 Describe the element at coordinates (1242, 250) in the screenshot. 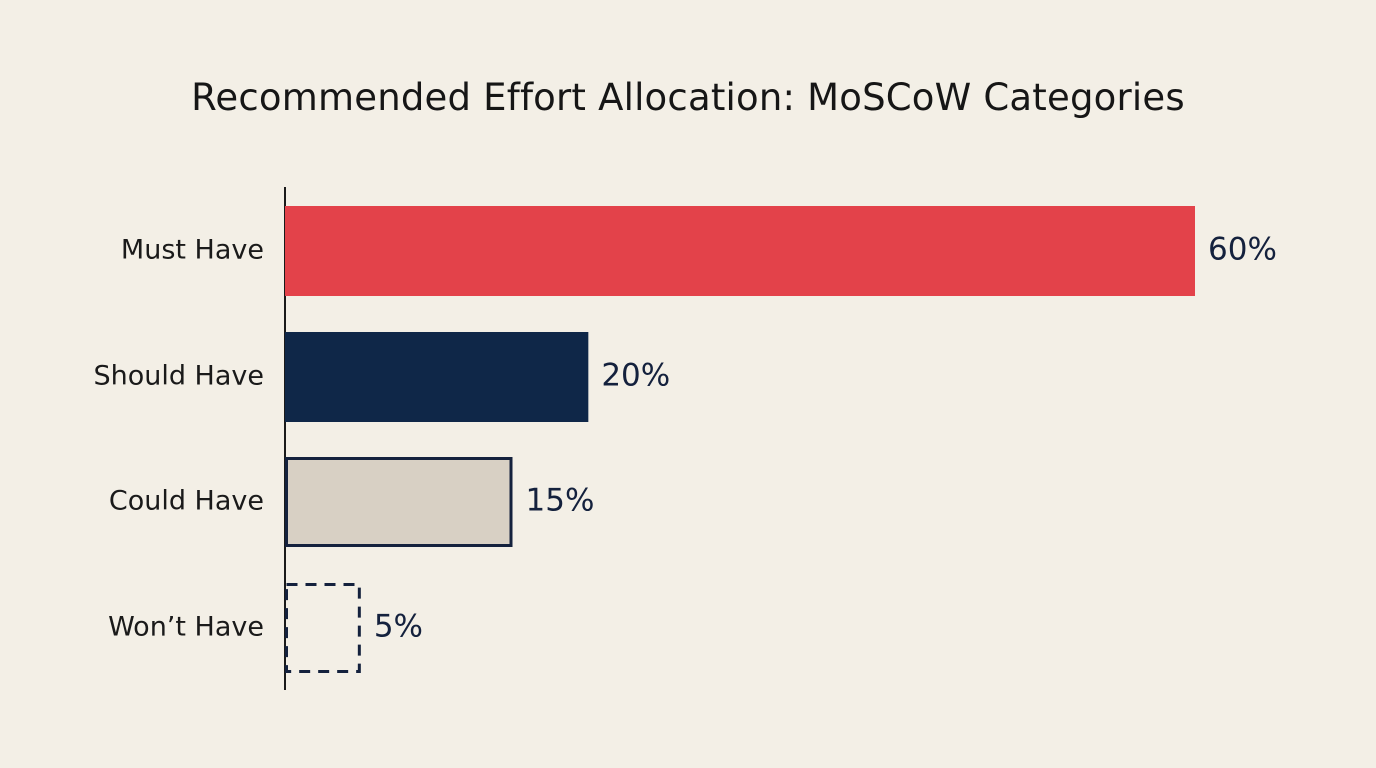

I see `value-label-must-have: 60%` at that location.